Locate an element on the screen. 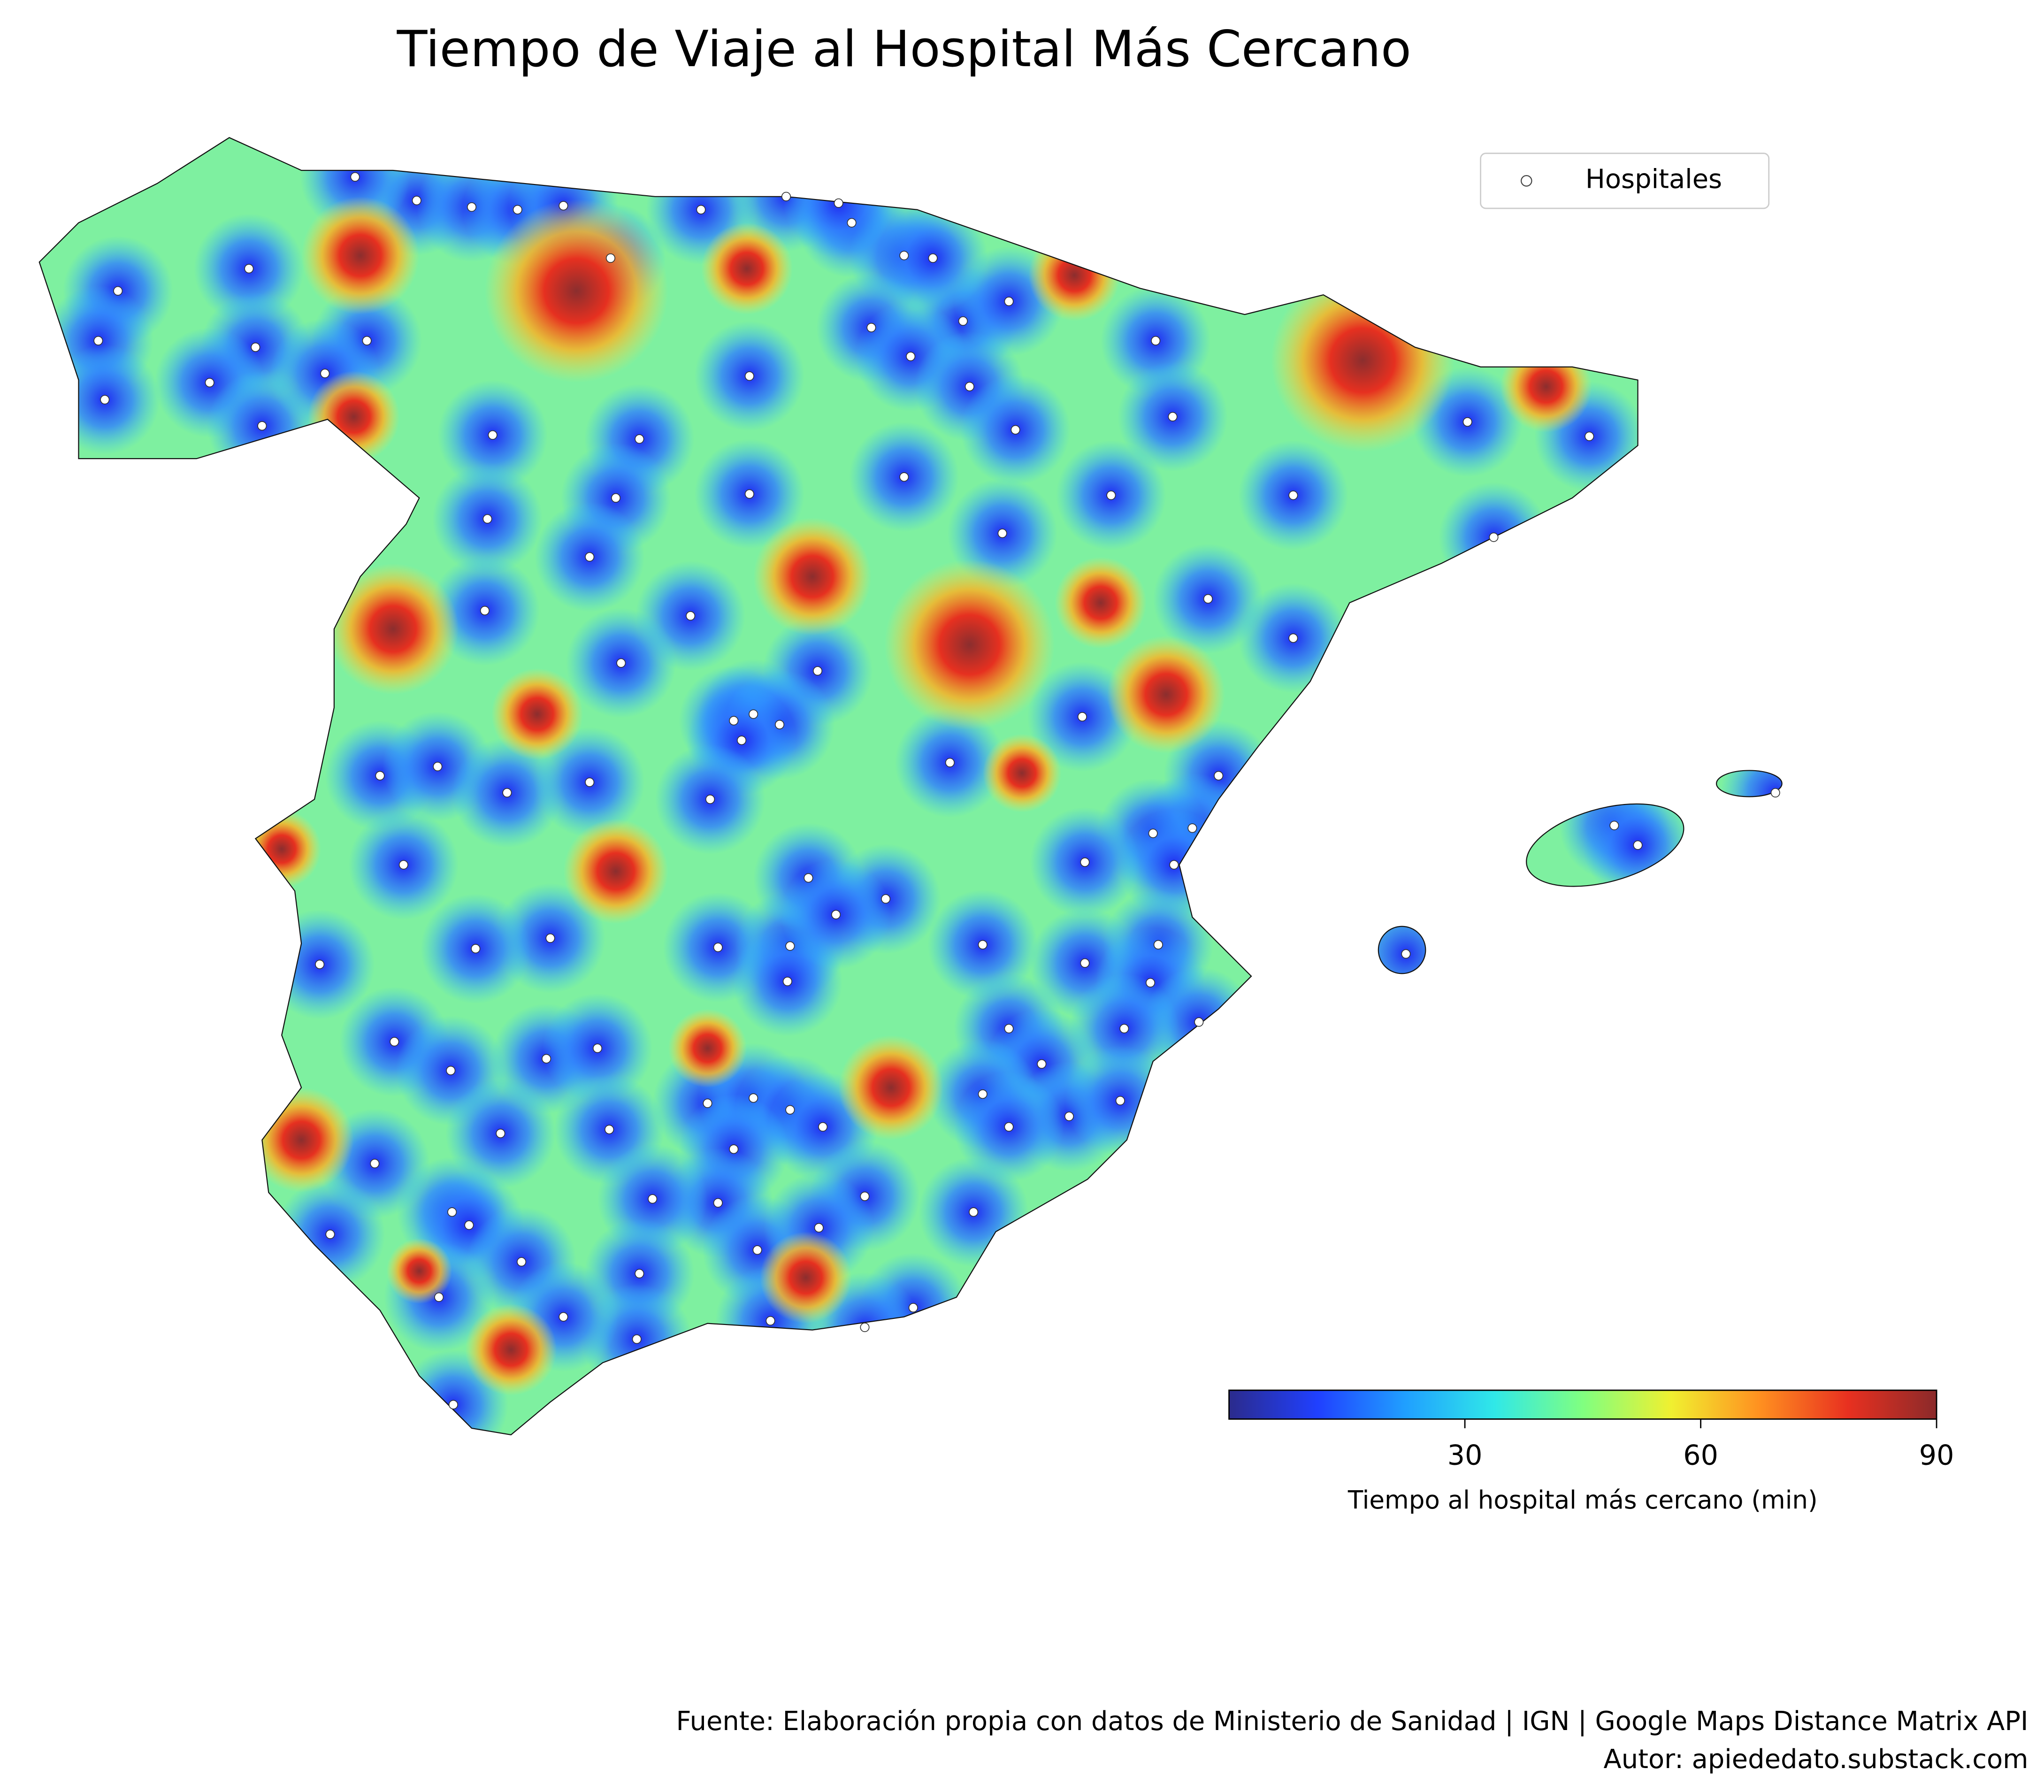 Image resolution: width=2044 pixels, height=1792 pixels. legend-box is located at coordinates (1625, 181).